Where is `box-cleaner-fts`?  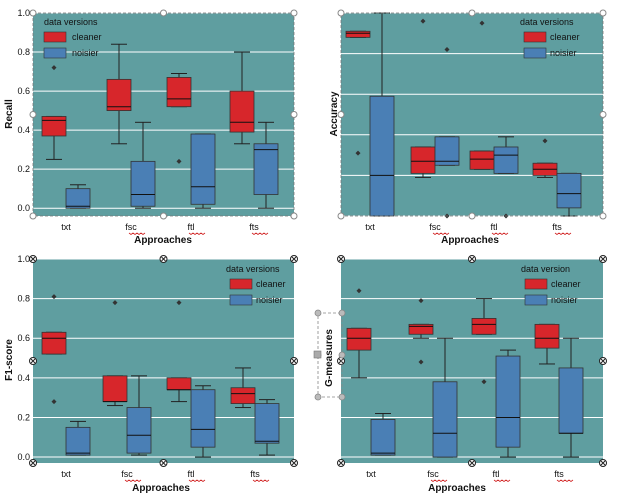 box-cleaner-fts is located at coordinates (545, 158).